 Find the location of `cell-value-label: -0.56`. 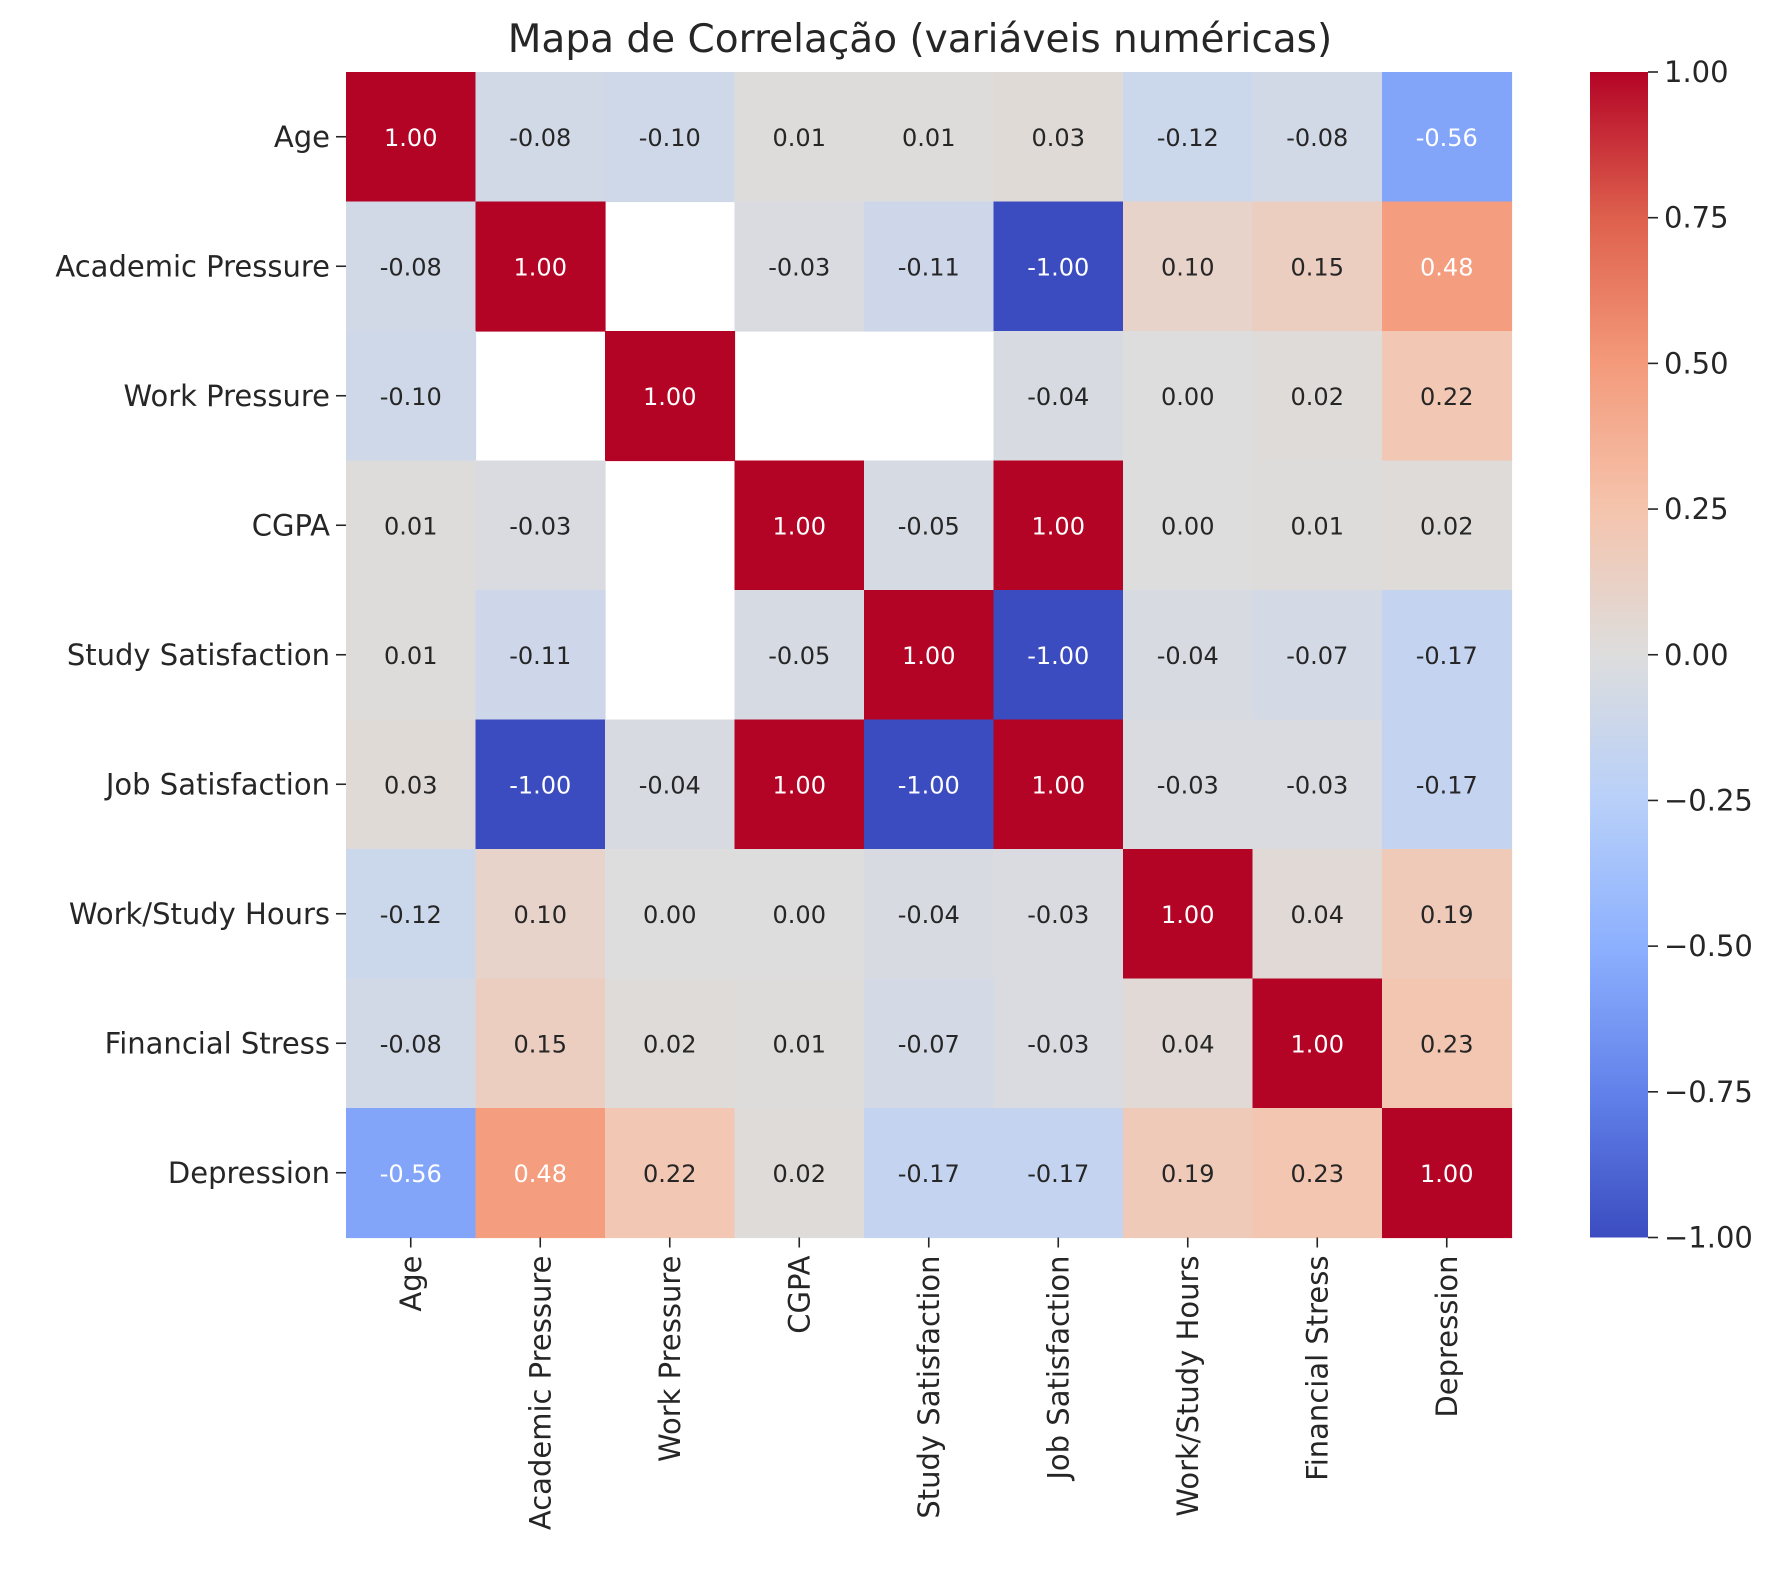

cell-value-label: -0.56 is located at coordinates (411, 1174).